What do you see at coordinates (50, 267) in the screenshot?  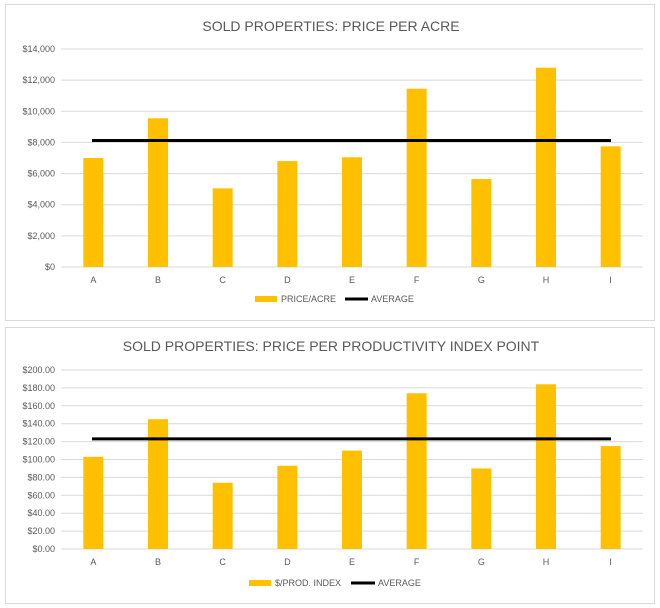 I see `y-tick-label: $0` at bounding box center [50, 267].